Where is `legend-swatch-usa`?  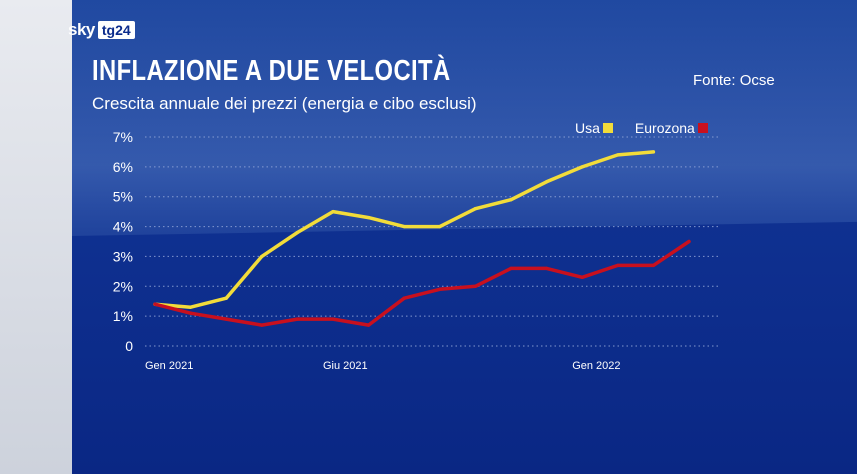
legend-swatch-usa is located at coordinates (607, 128).